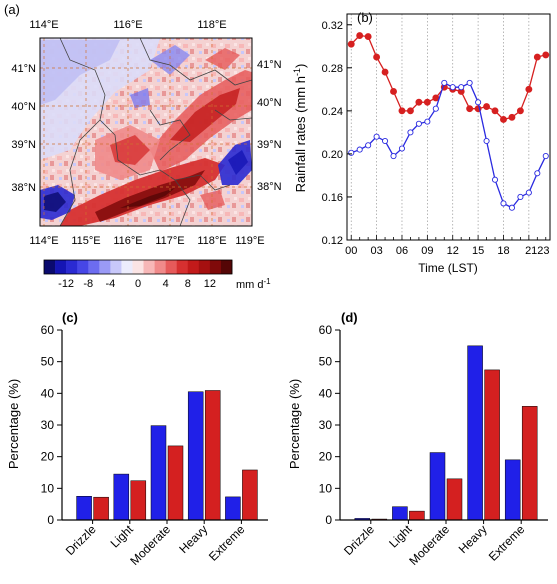 The height and width of the screenshot is (584, 557). Describe the element at coordinates (167, 455) in the screenshot. I see `panel-c-bars` at that location.